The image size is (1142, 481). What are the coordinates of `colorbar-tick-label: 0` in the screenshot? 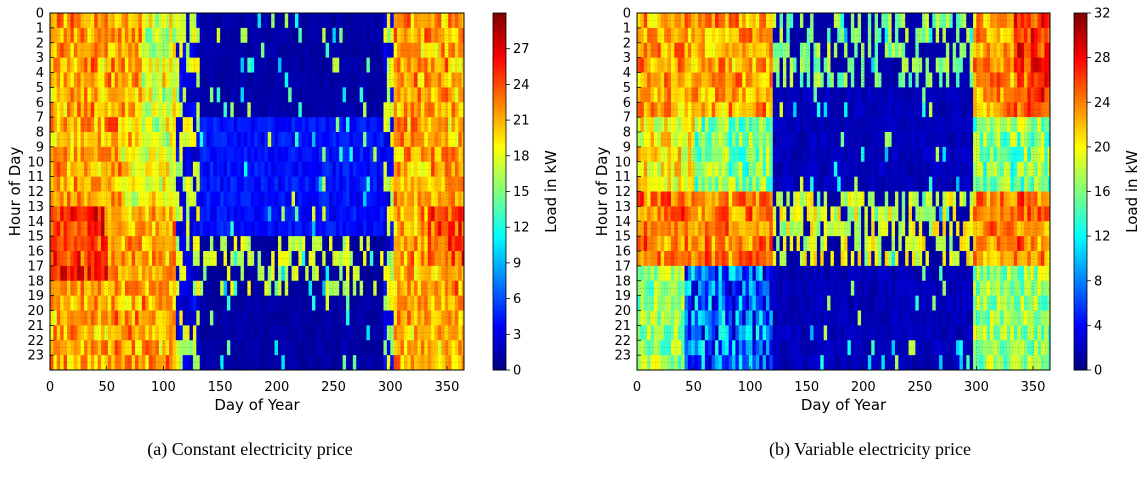 It's located at (517, 371).